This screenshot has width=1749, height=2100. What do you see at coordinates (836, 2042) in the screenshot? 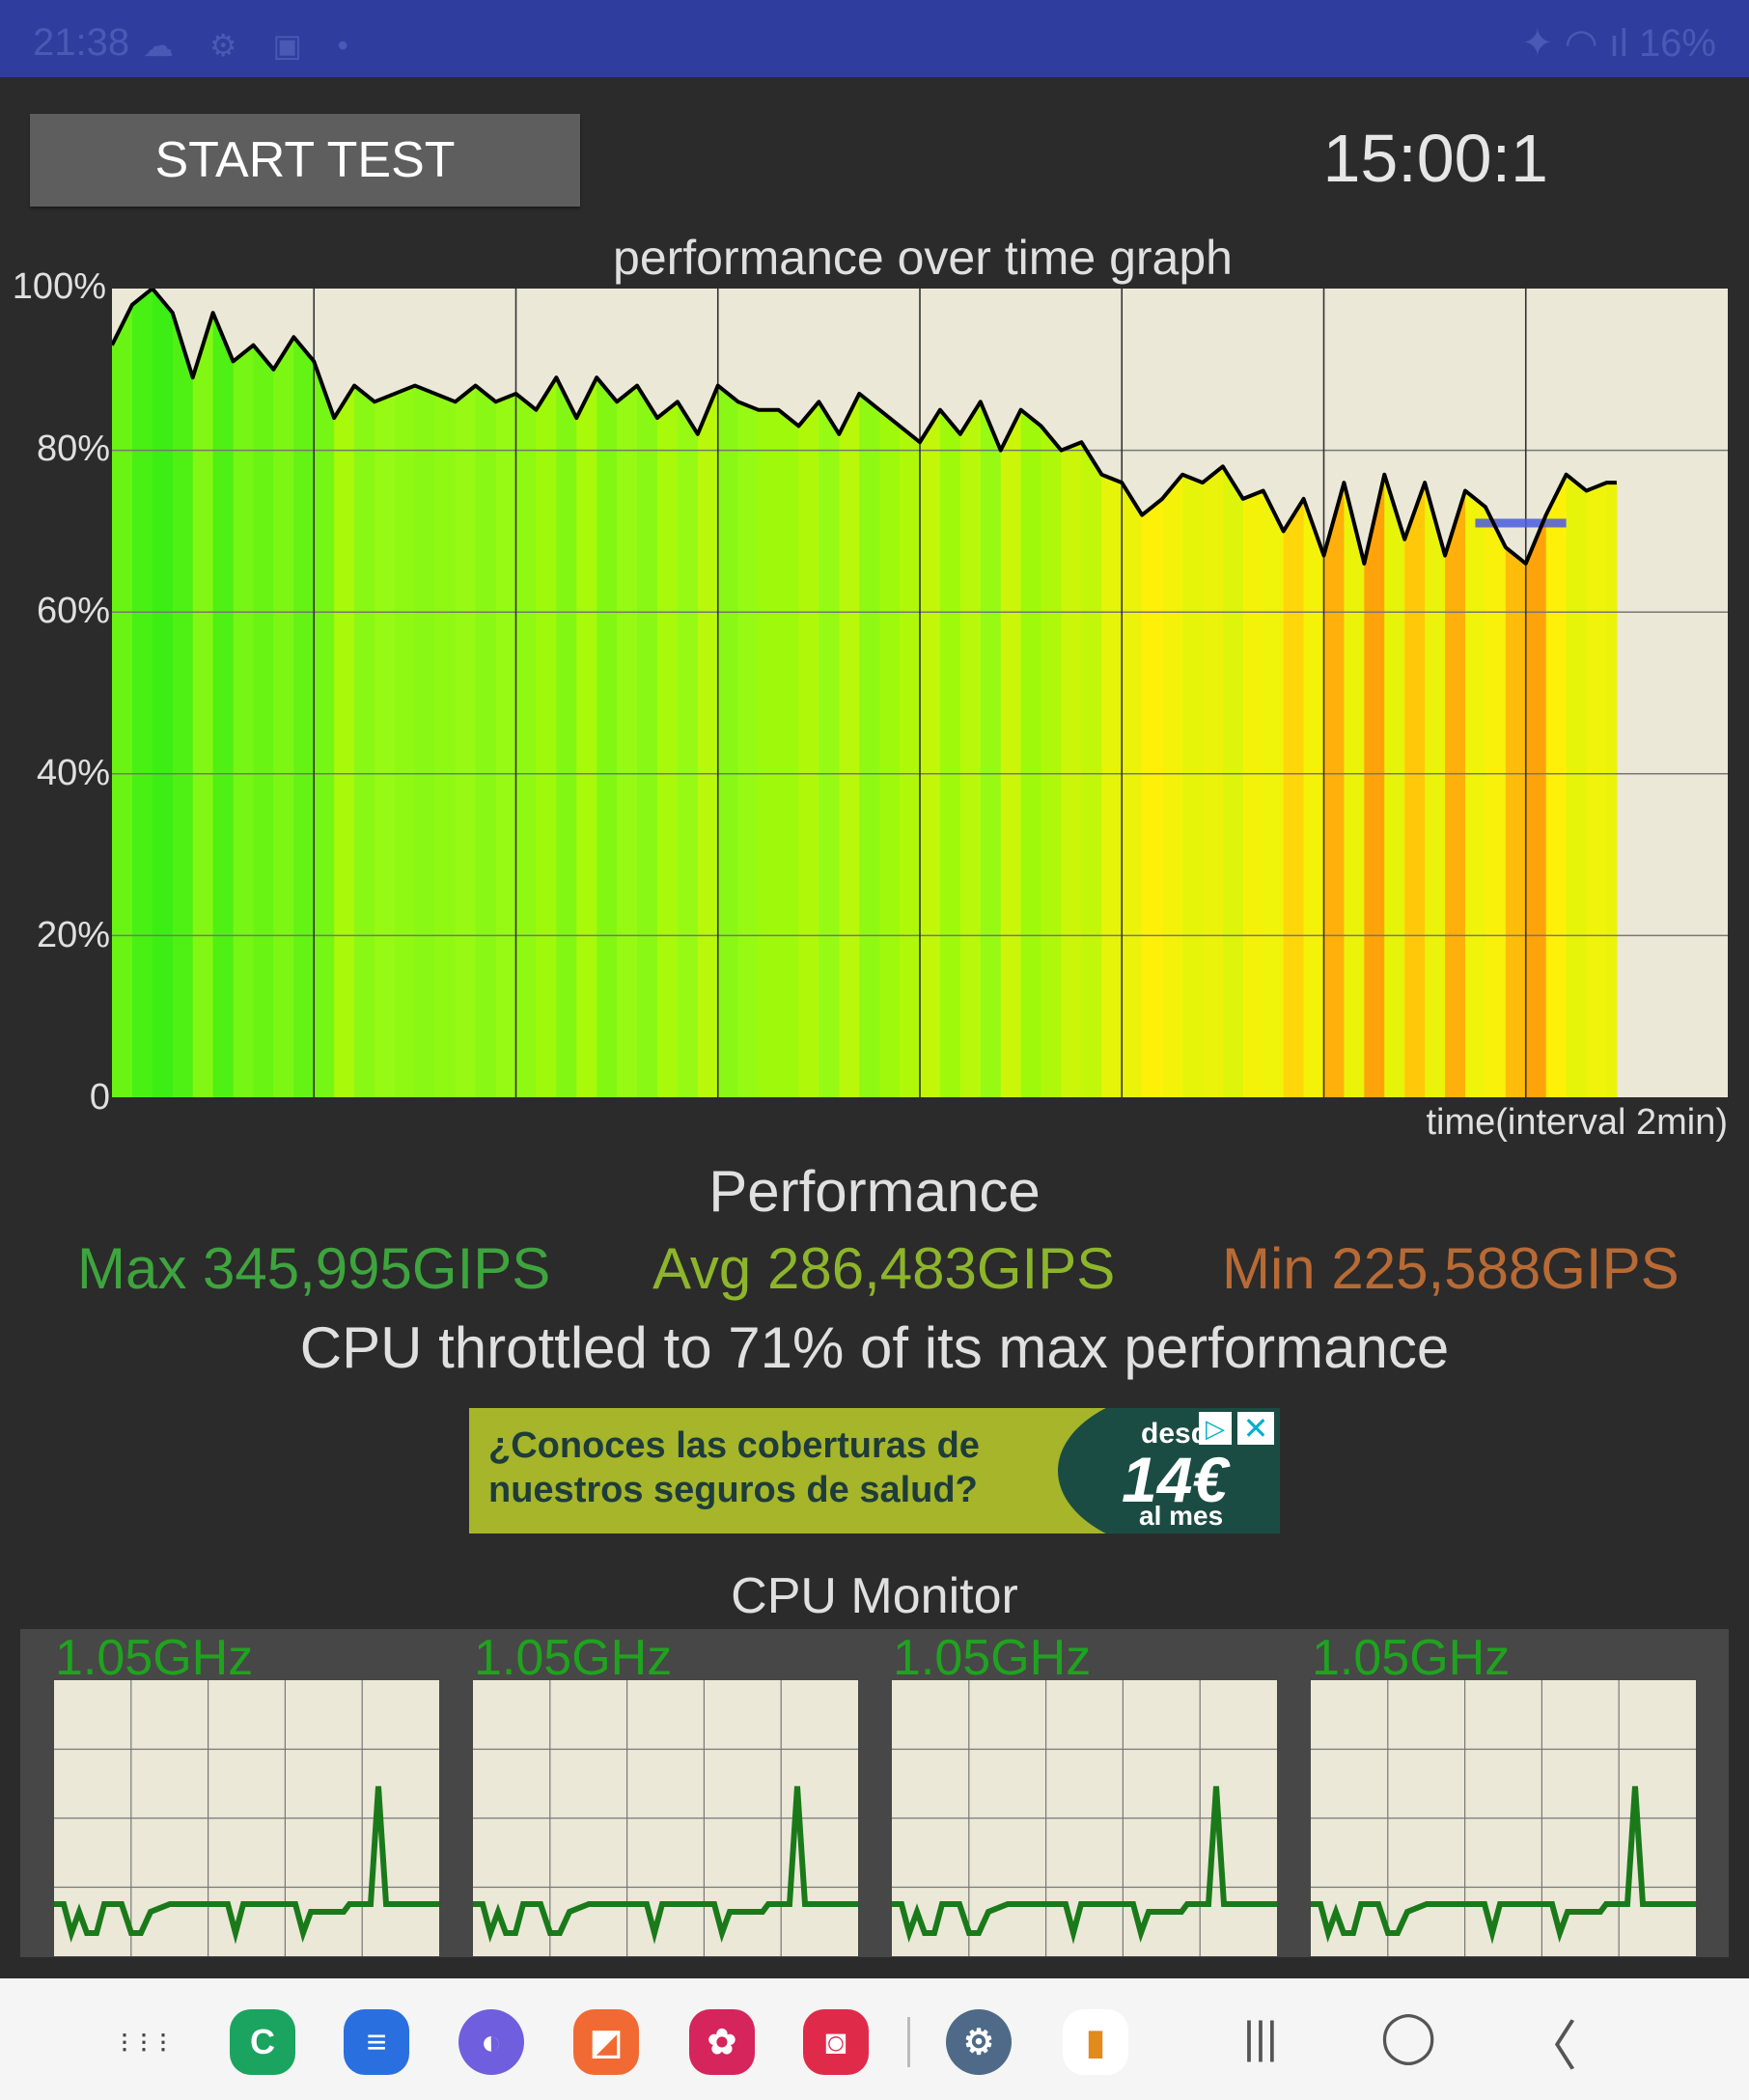
I see `camera-icon: ◙` at bounding box center [836, 2042].